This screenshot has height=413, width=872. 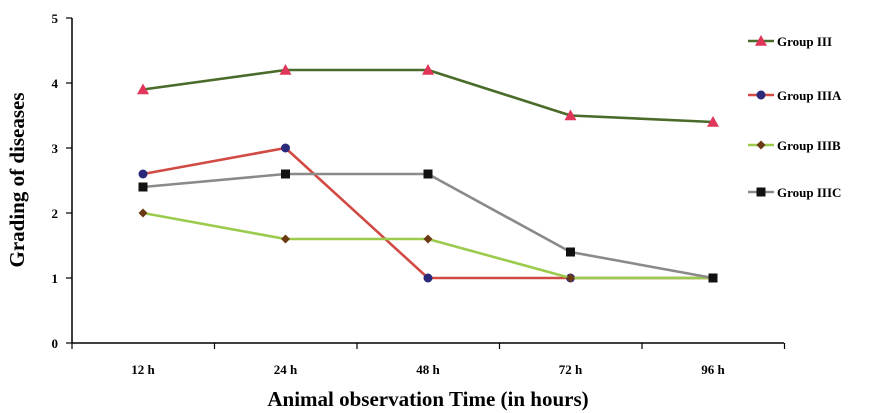 I want to click on legend: Group III Group IIIA Group IIIB Group IIIC, so click(x=795, y=117).